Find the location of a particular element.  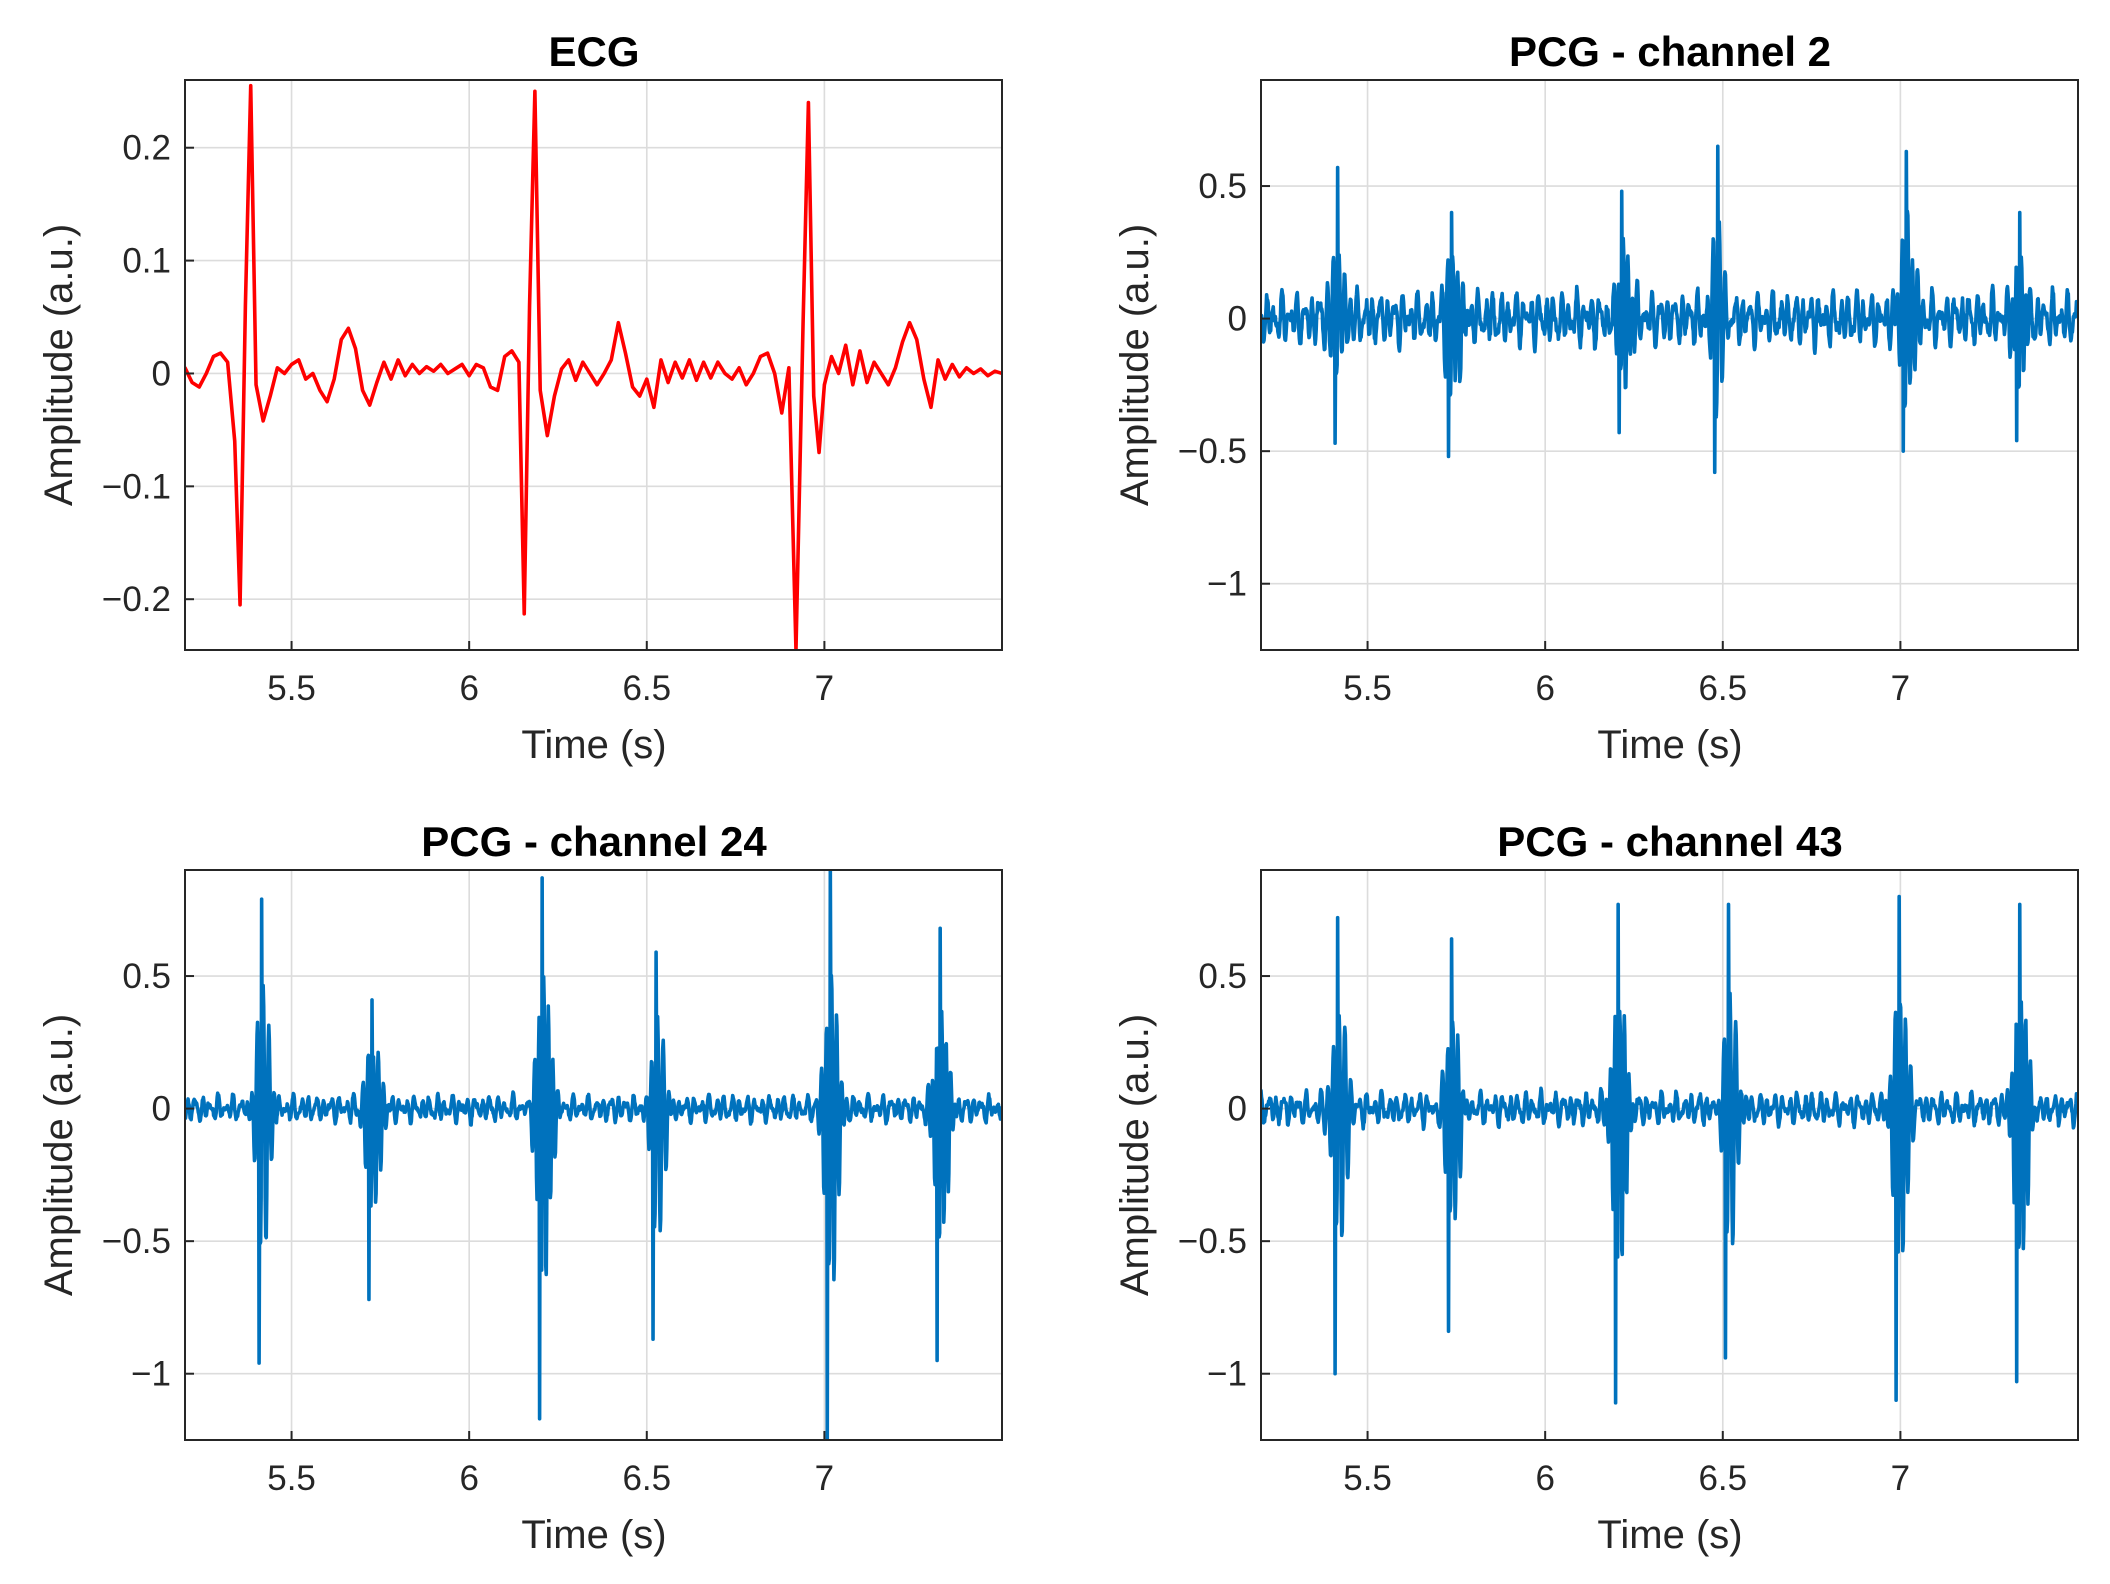

tick-layer: 5.5 6 6.5 7 −0.2 −0.1 0 0.1 0.2 is located at coordinates (468, 418).